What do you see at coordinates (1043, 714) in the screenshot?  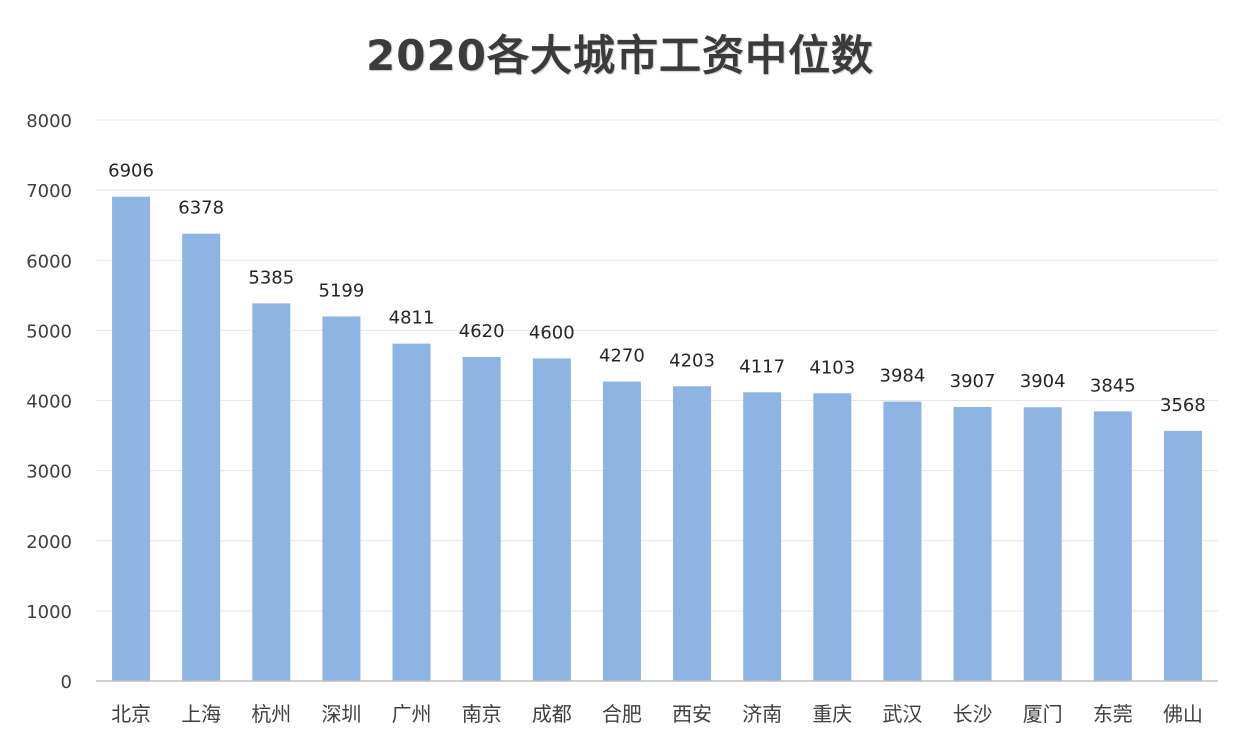 I see `x-tick-label: 厦门` at bounding box center [1043, 714].